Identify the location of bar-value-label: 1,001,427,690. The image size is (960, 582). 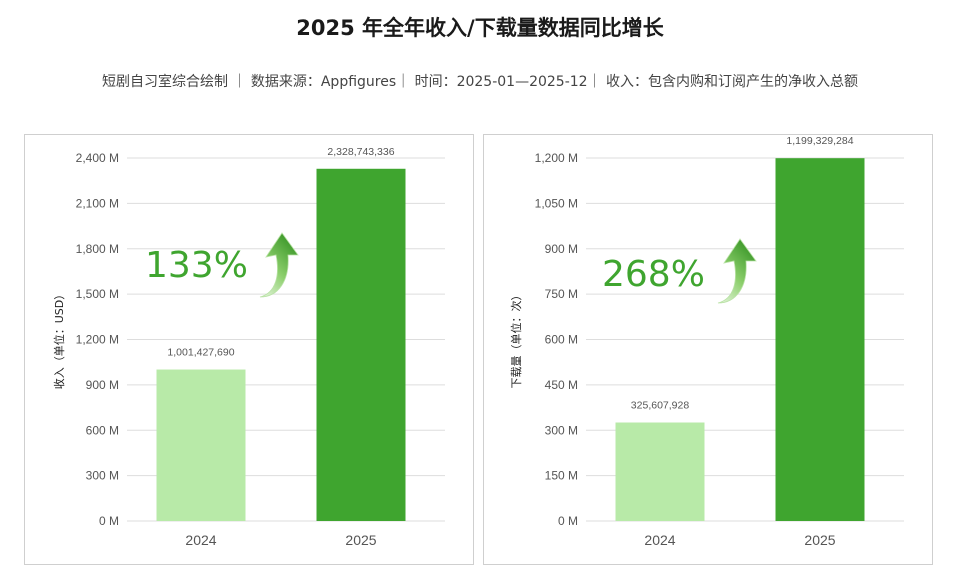
(200, 353).